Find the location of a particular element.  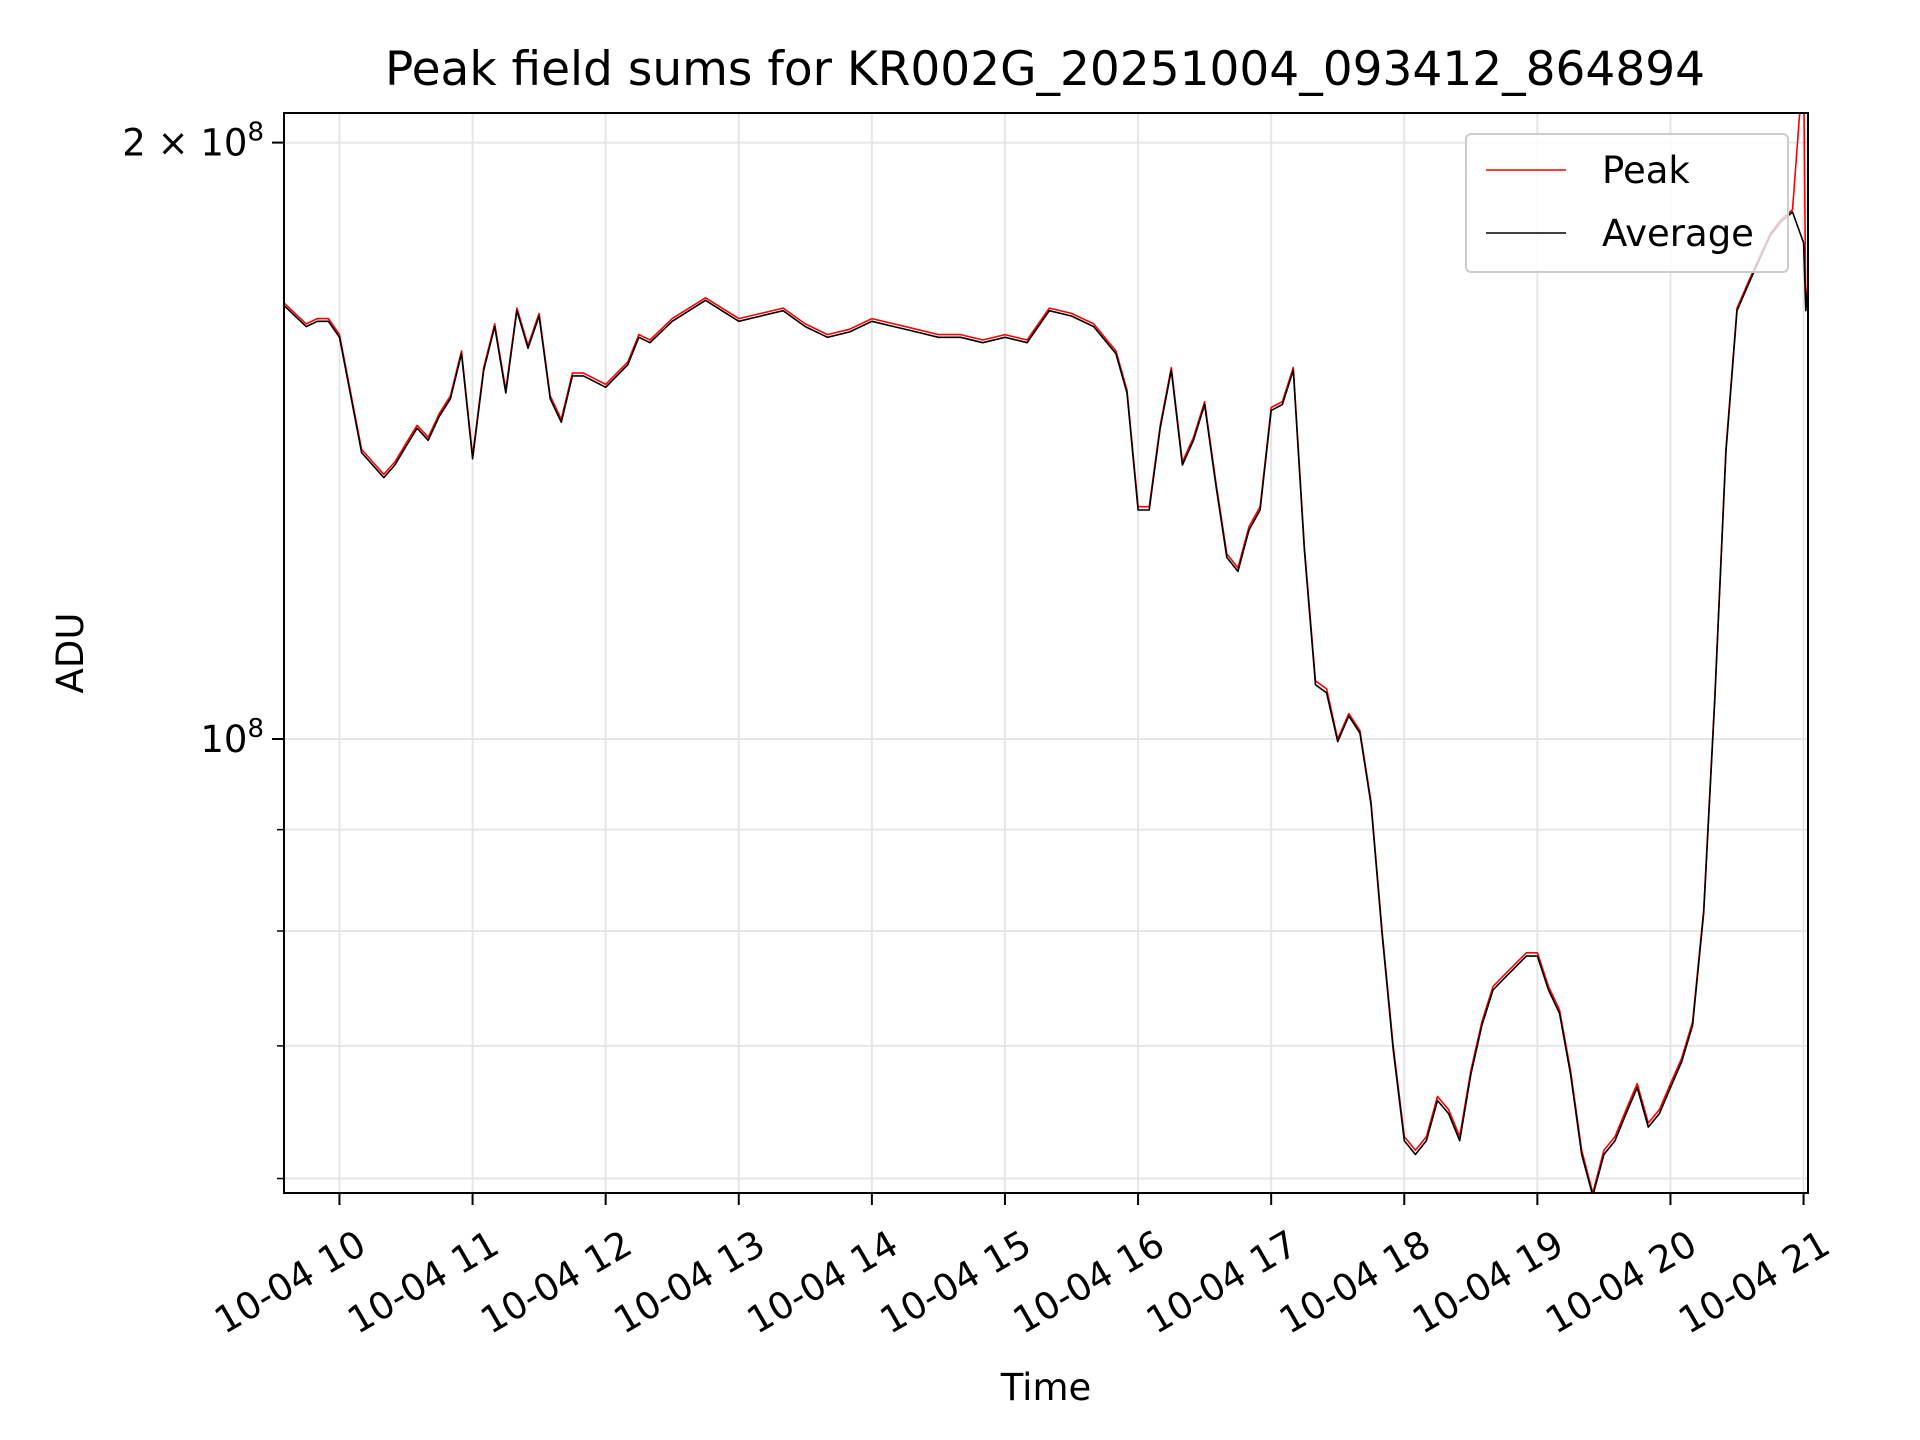

legend-average-label: Average is located at coordinates (1678, 233).